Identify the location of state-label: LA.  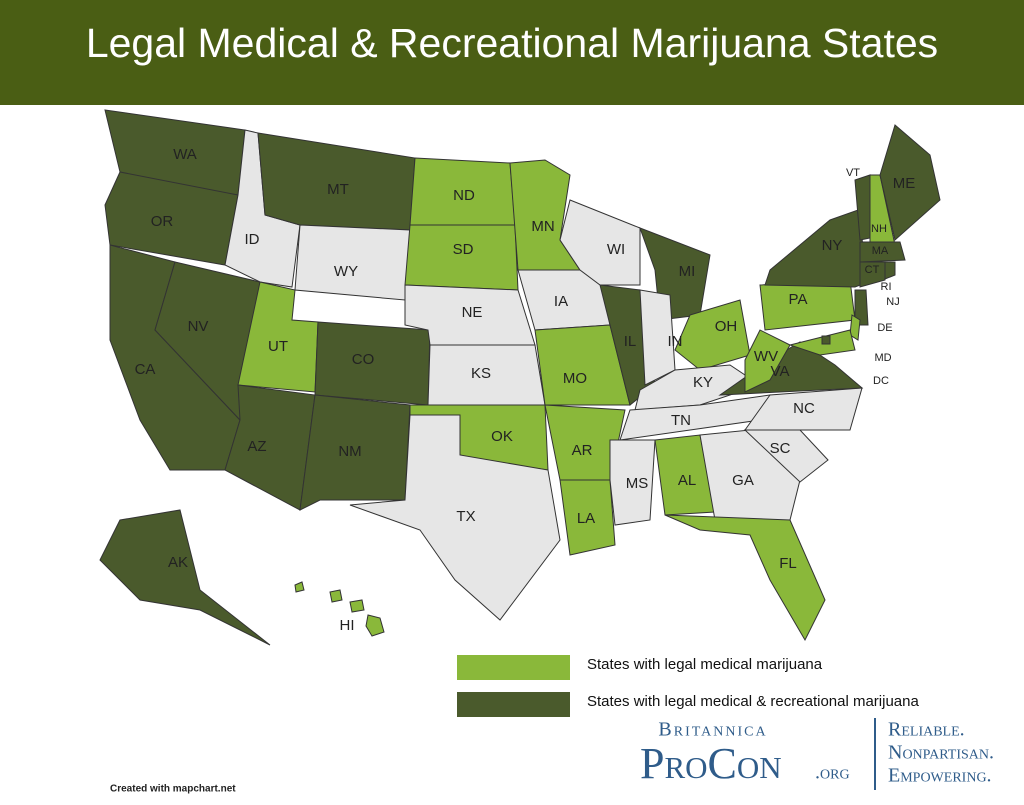
(586, 518).